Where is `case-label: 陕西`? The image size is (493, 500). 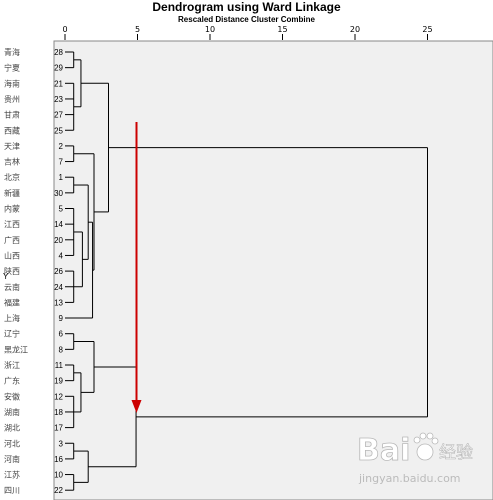 case-label: 陕西 is located at coordinates (12, 271).